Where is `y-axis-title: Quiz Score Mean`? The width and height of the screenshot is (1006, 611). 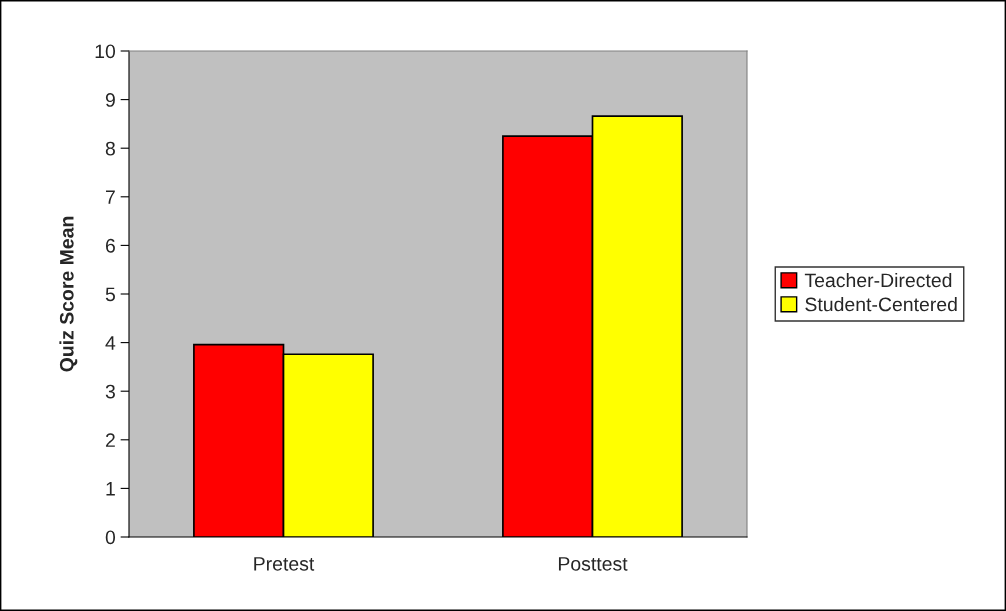 y-axis-title: Quiz Score Mean is located at coordinates (68, 294).